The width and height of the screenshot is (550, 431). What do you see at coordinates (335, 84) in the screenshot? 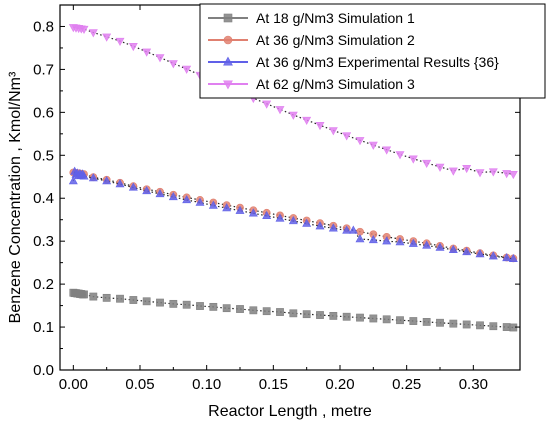
I see `legend-label: At 62 g/Nm3 Simulation 3` at bounding box center [335, 84].